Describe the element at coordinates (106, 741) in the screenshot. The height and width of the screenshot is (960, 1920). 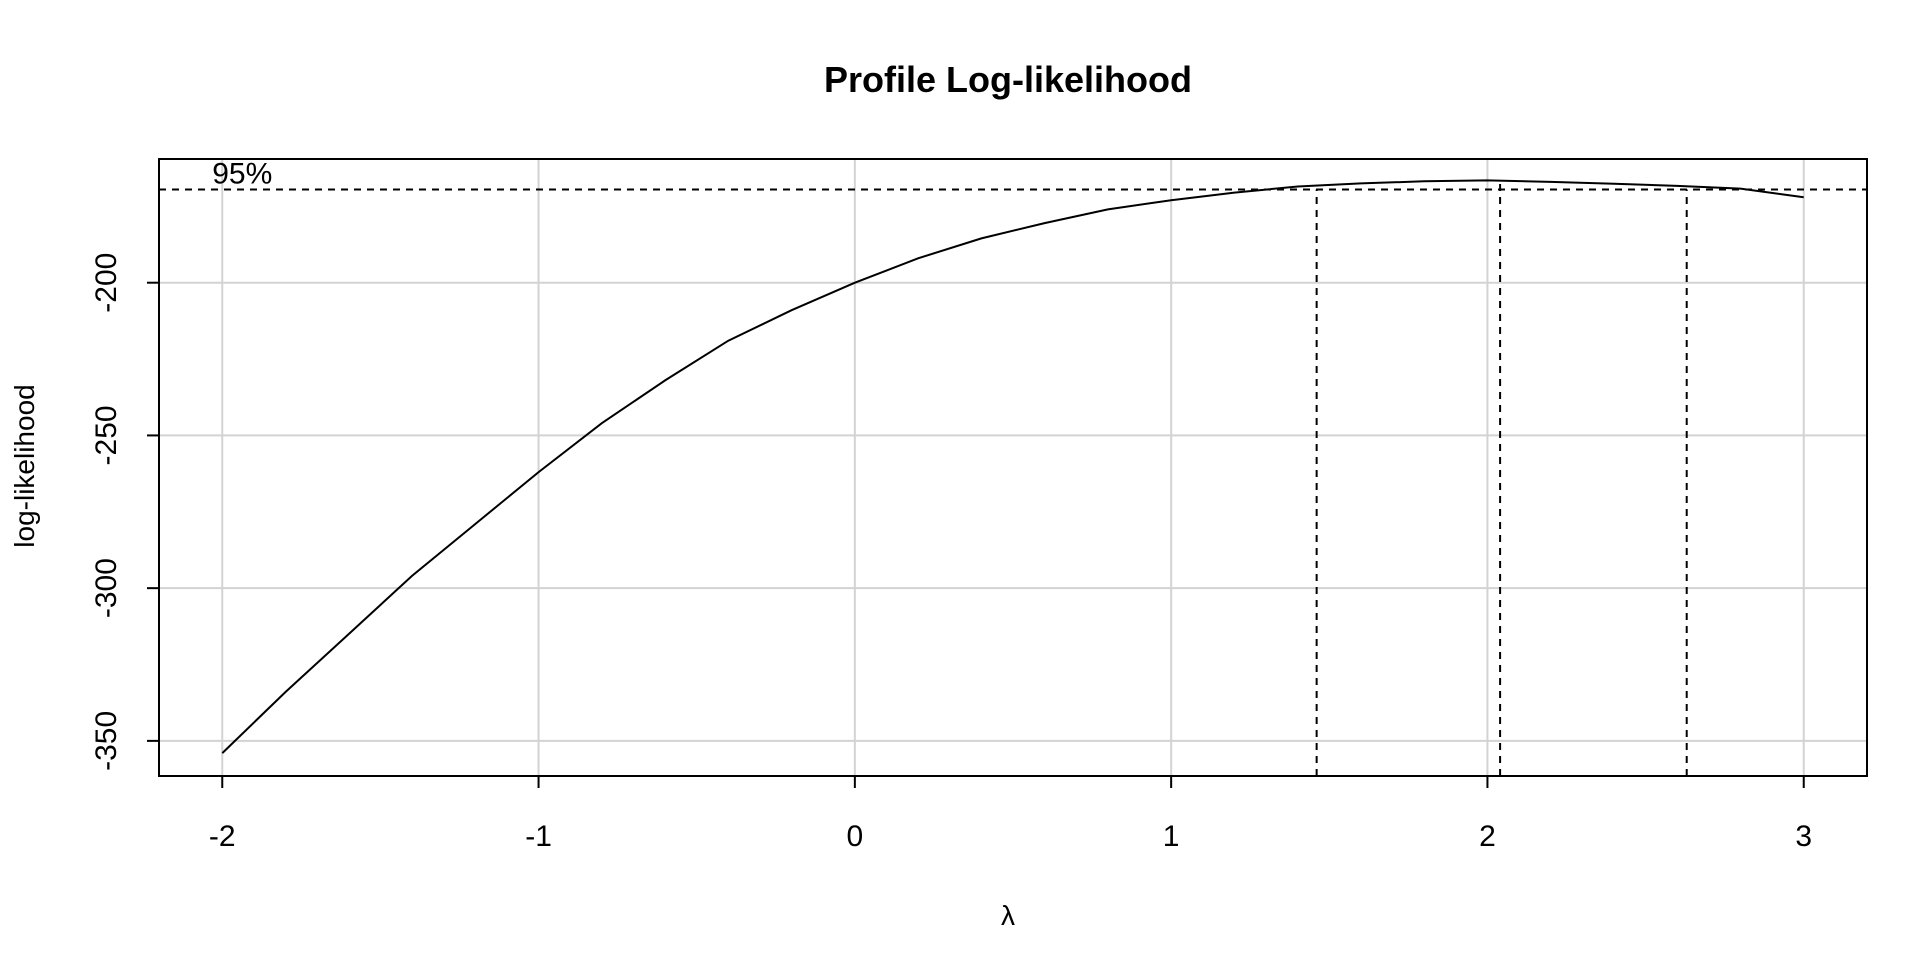
I see `y-tick-label: -350` at that location.